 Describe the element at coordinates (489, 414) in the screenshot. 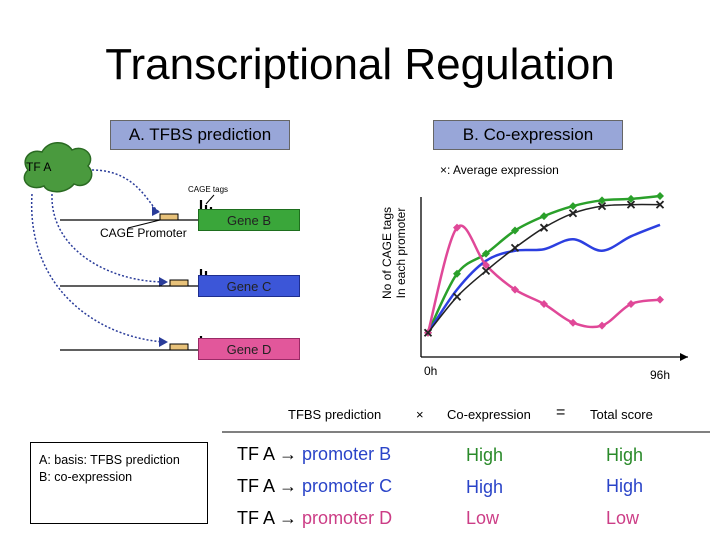

I see `header-coexp: Co-expression` at that location.